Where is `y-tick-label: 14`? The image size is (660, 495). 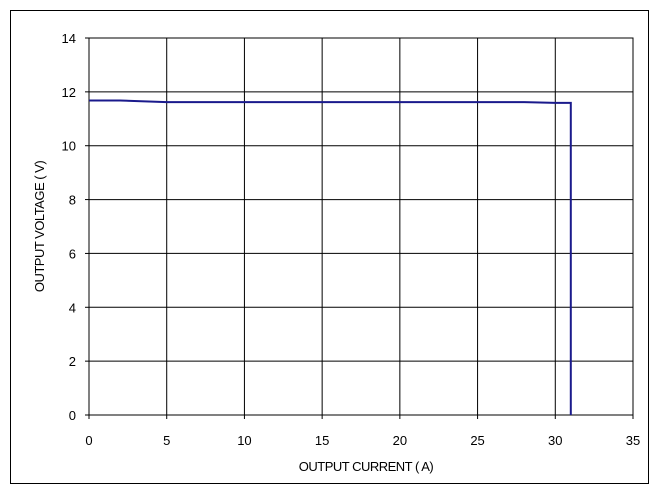 y-tick-label: 14 is located at coordinates (69, 38).